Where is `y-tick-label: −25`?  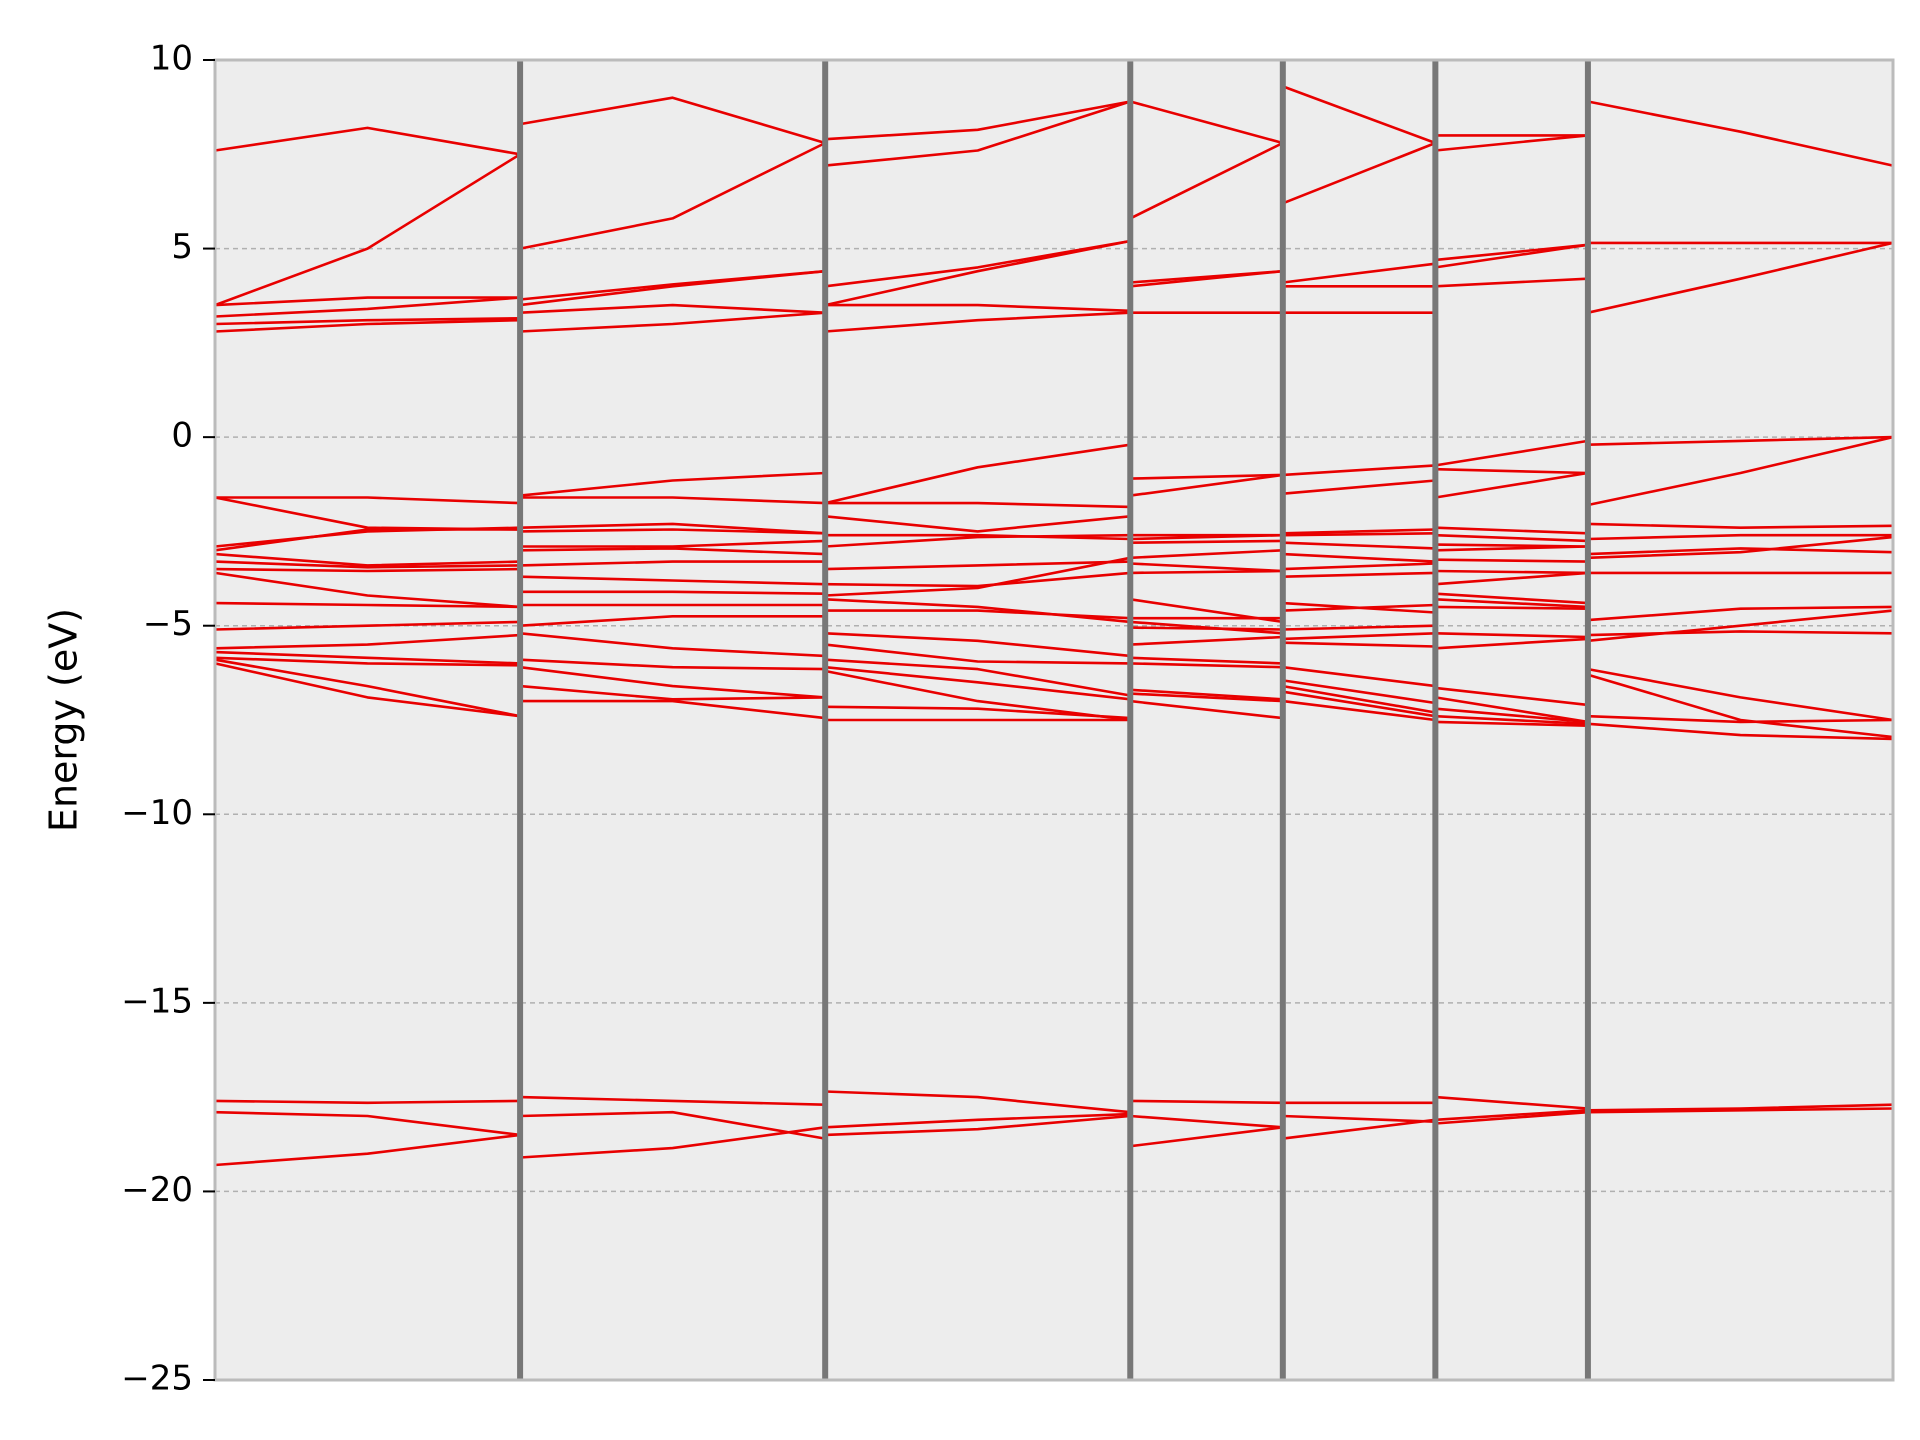 y-tick-label: −25 is located at coordinates (157, 1379).